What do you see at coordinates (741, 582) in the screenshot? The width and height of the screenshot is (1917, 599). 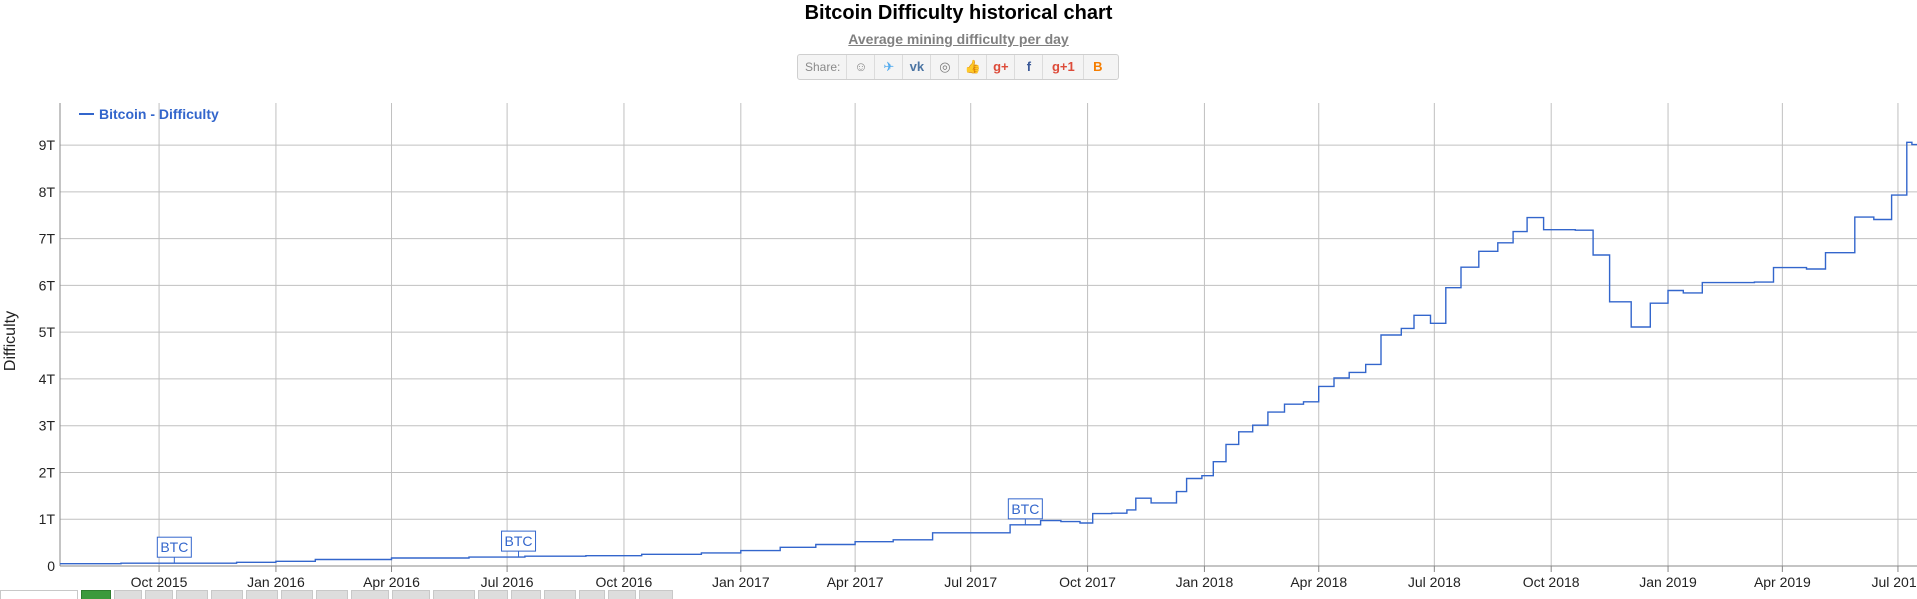 I see `x-tick-label: Jan 2017` at bounding box center [741, 582].